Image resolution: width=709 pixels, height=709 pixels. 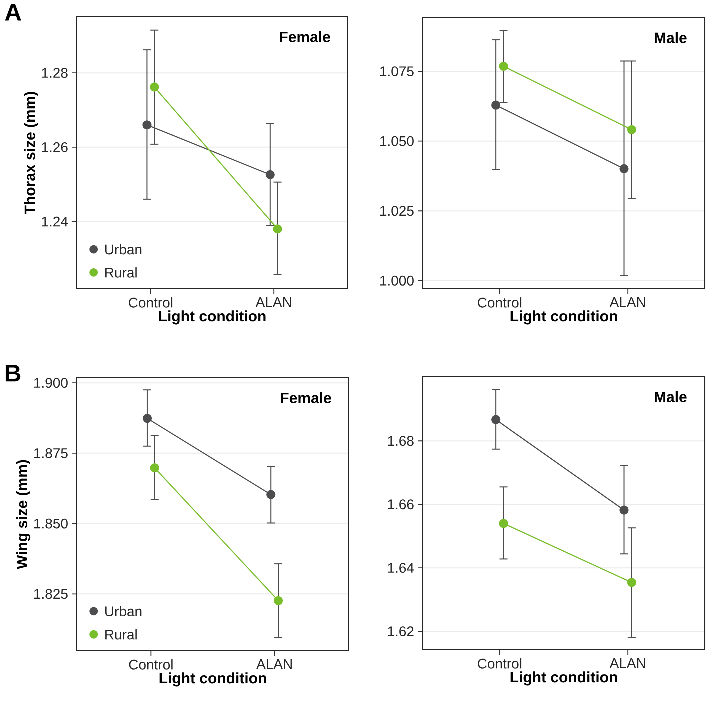 I want to click on y-tick-label: 1.075, so click(x=397, y=71).